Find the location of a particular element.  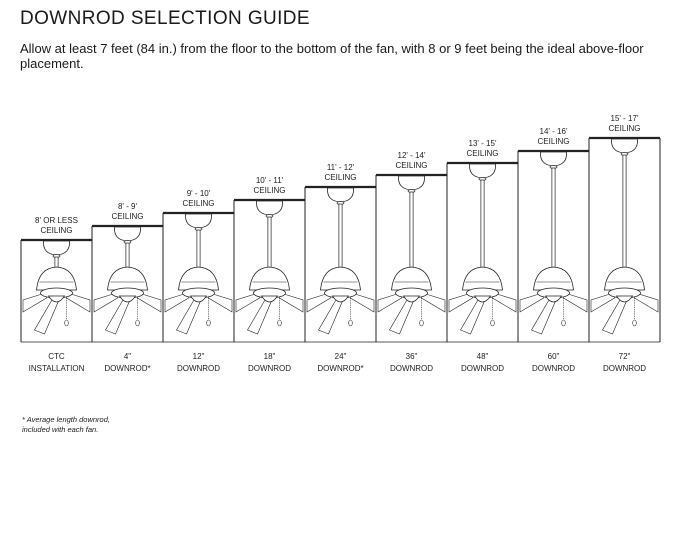

col-2-downrod-length-label: 4" is located at coordinates (127, 356).